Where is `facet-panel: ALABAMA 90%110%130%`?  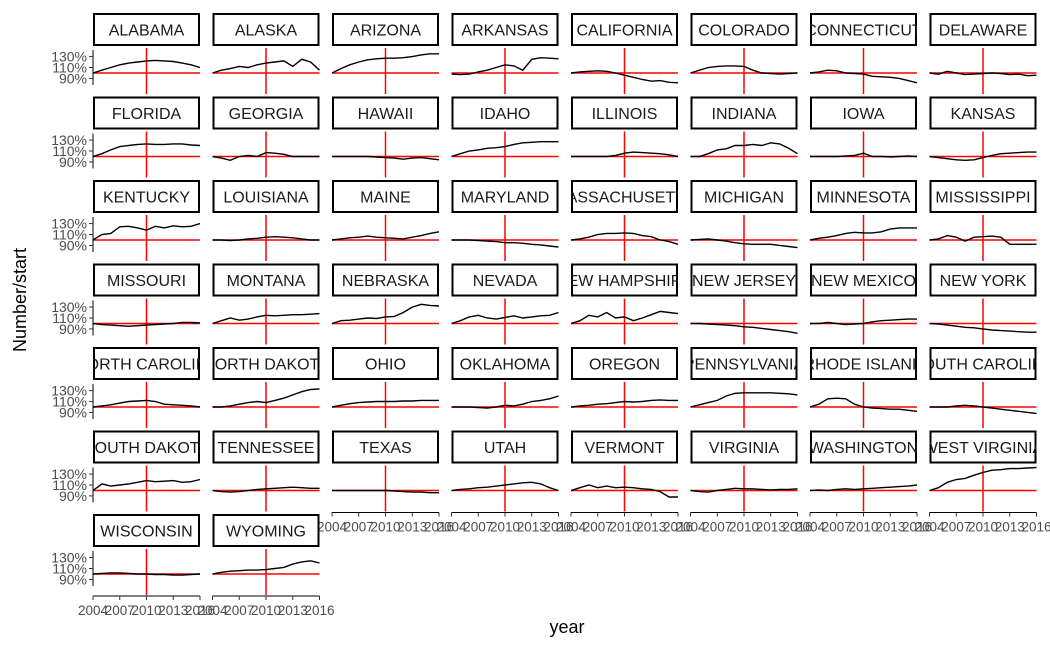
facet-panel: ALABAMA 90%110%130% is located at coordinates (126, 53).